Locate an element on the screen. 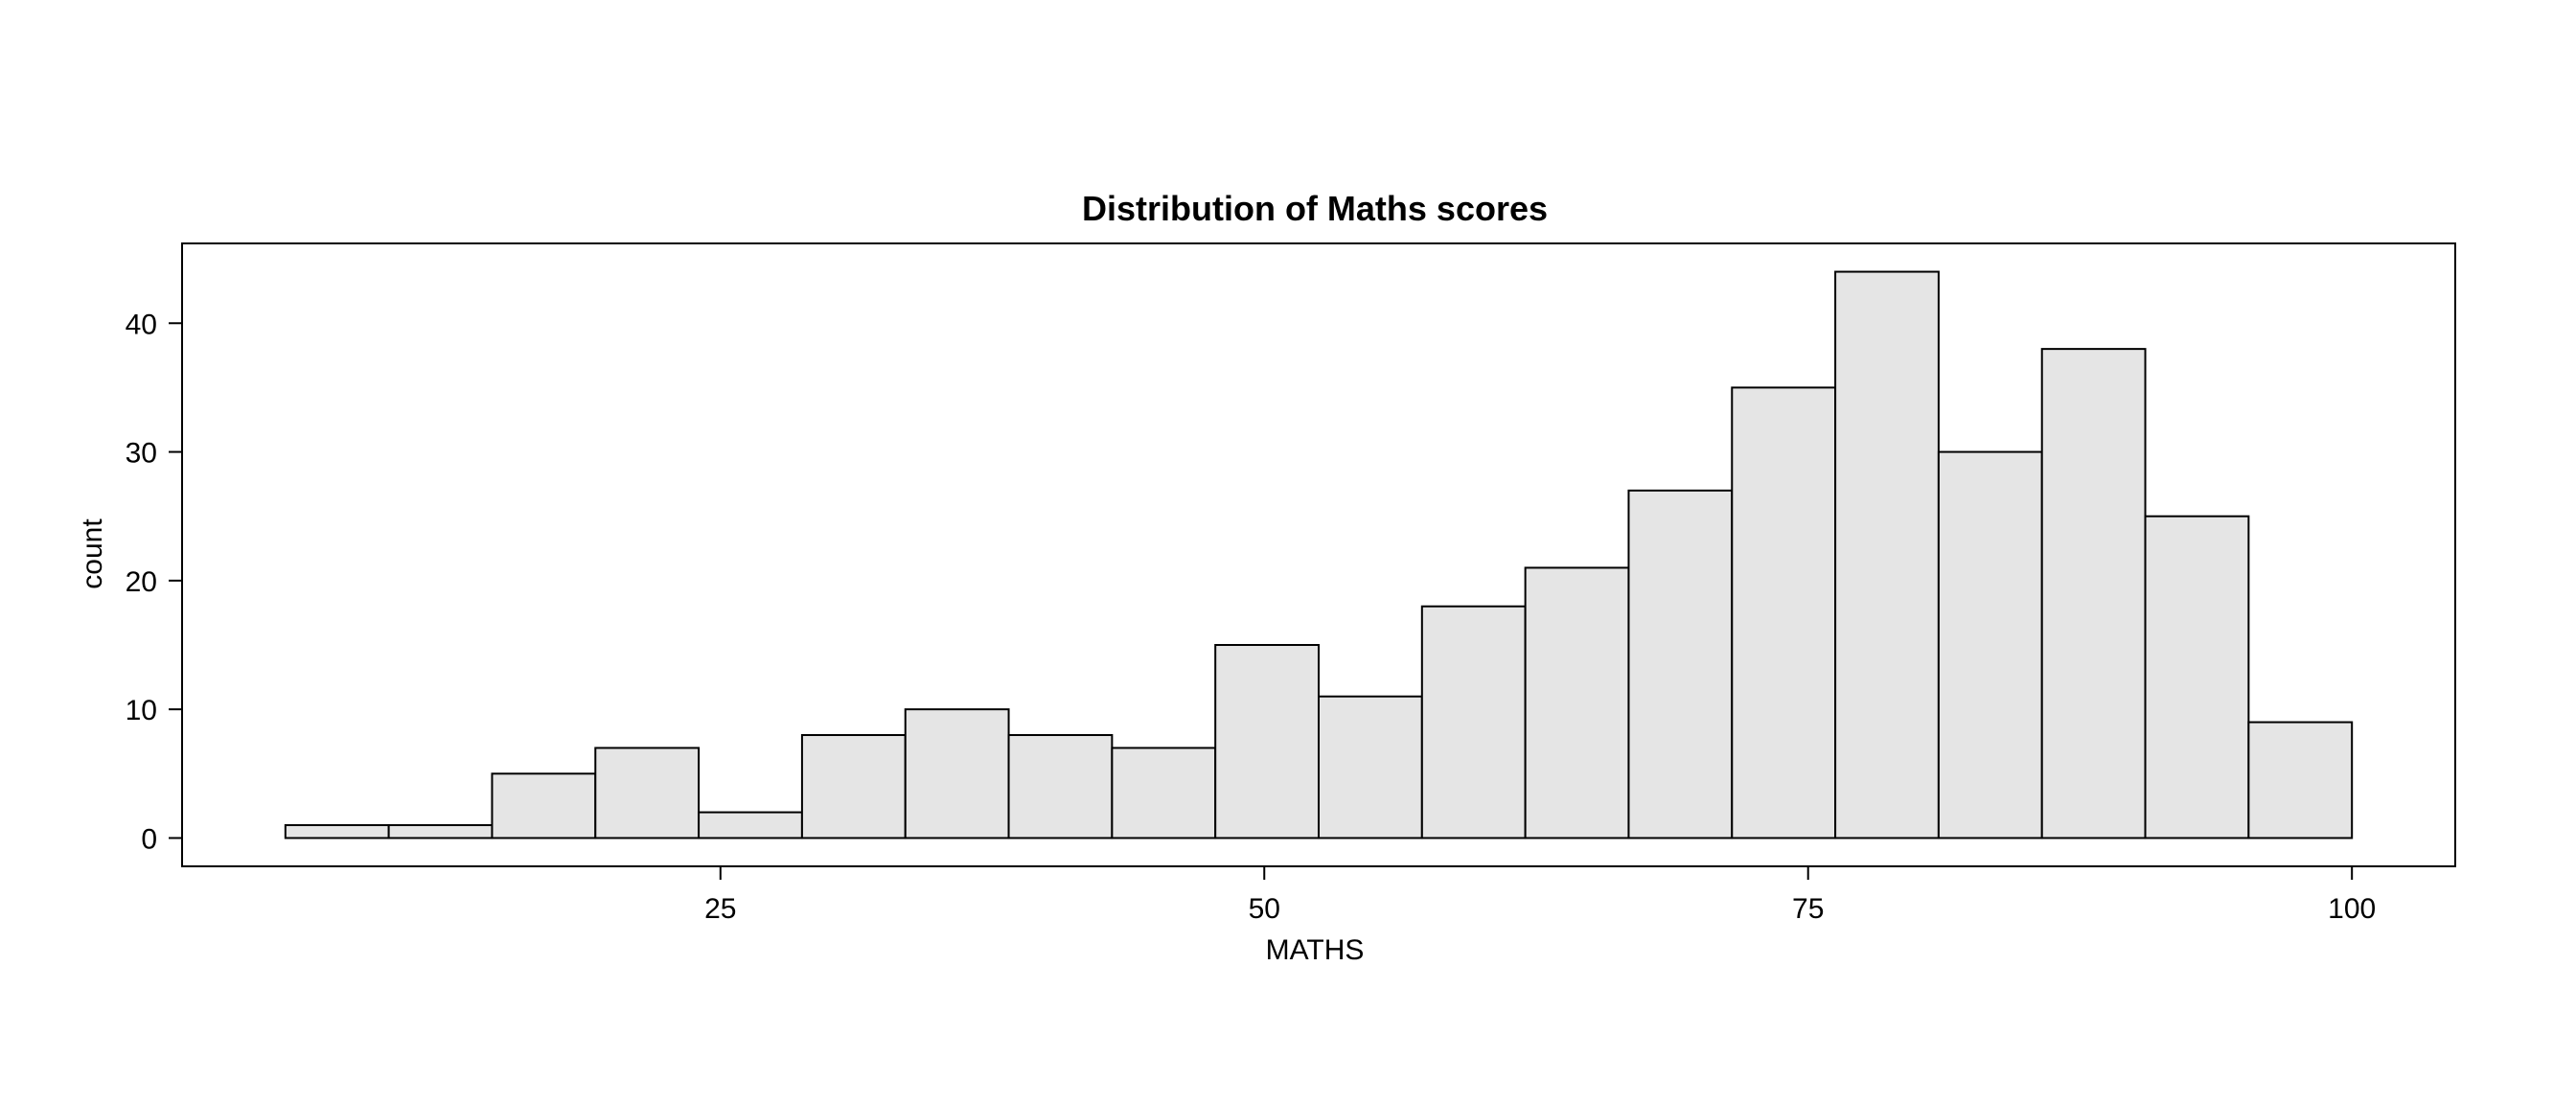 The width and height of the screenshot is (2576, 1104). x-axis-label: MATHS is located at coordinates (1315, 950).